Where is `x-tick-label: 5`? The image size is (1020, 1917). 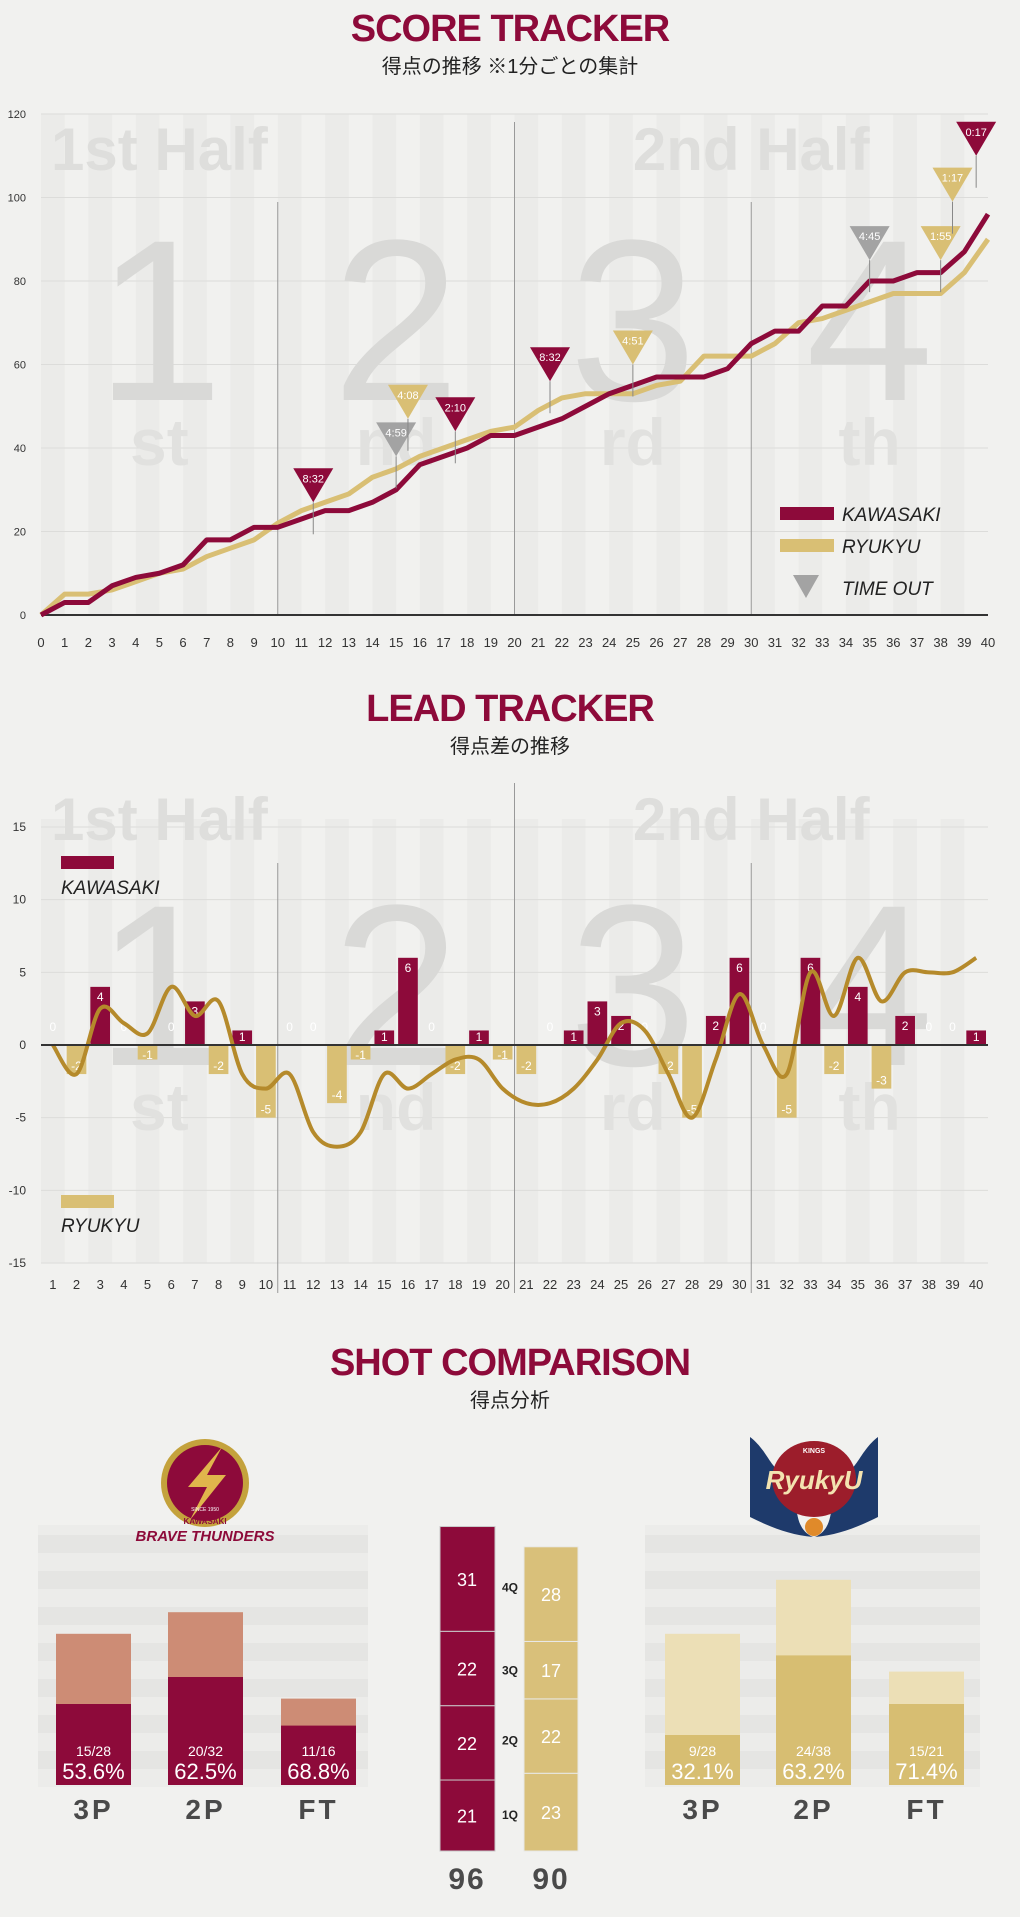
x-tick-label: 5 is located at coordinates (147, 1284).